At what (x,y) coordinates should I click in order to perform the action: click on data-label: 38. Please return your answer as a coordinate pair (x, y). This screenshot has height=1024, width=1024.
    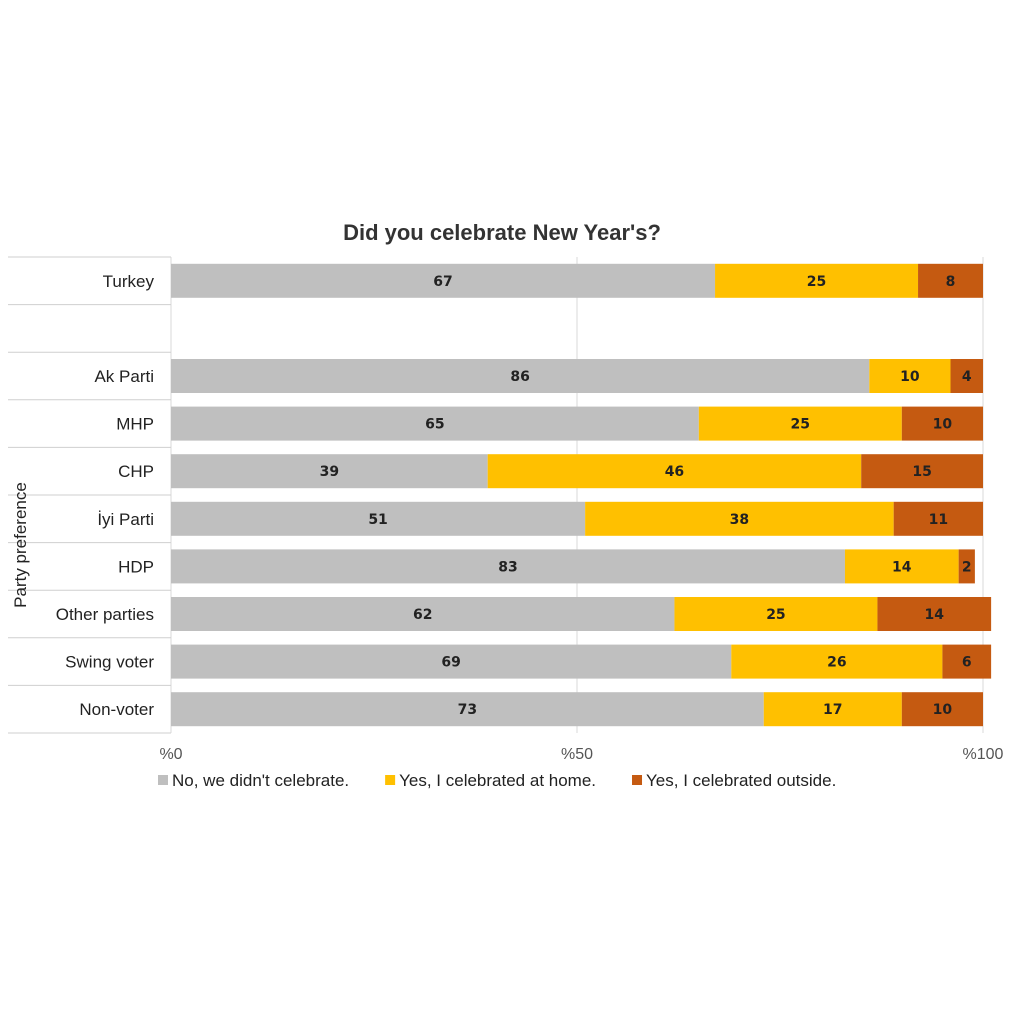
    Looking at the image, I should click on (739, 520).